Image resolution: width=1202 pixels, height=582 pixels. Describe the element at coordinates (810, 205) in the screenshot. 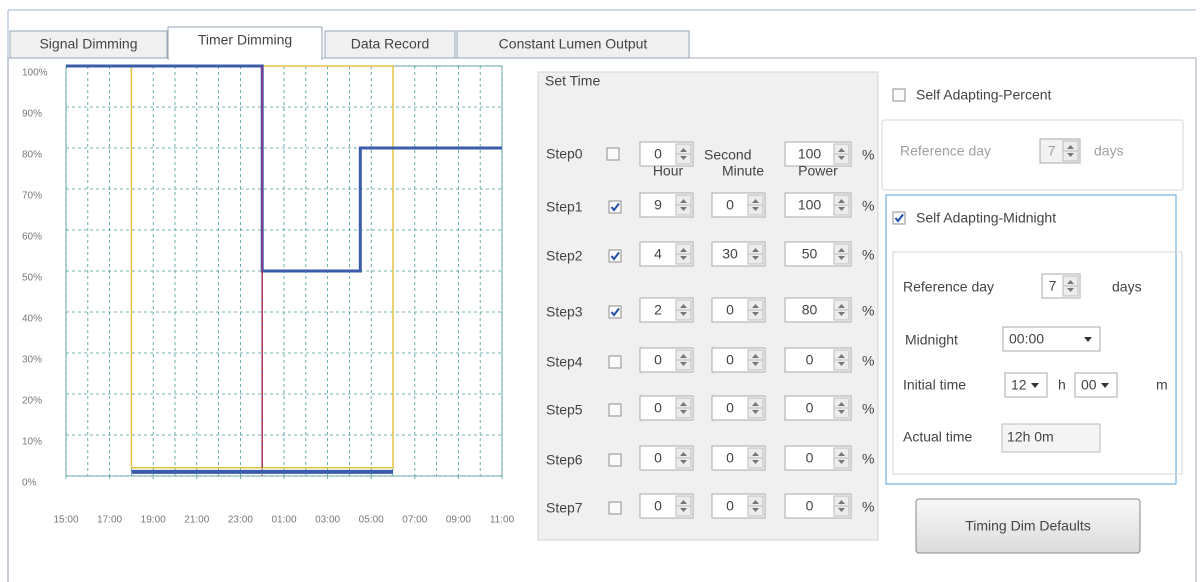

I see `spin-value: 100` at that location.